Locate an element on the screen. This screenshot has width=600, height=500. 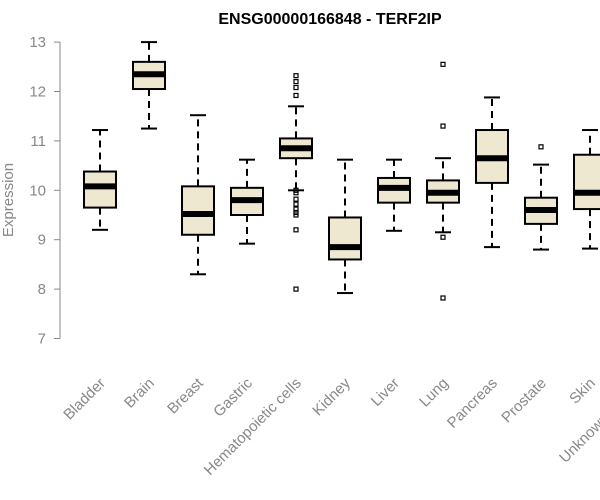
x-tick-label: Liver is located at coordinates (385, 392).